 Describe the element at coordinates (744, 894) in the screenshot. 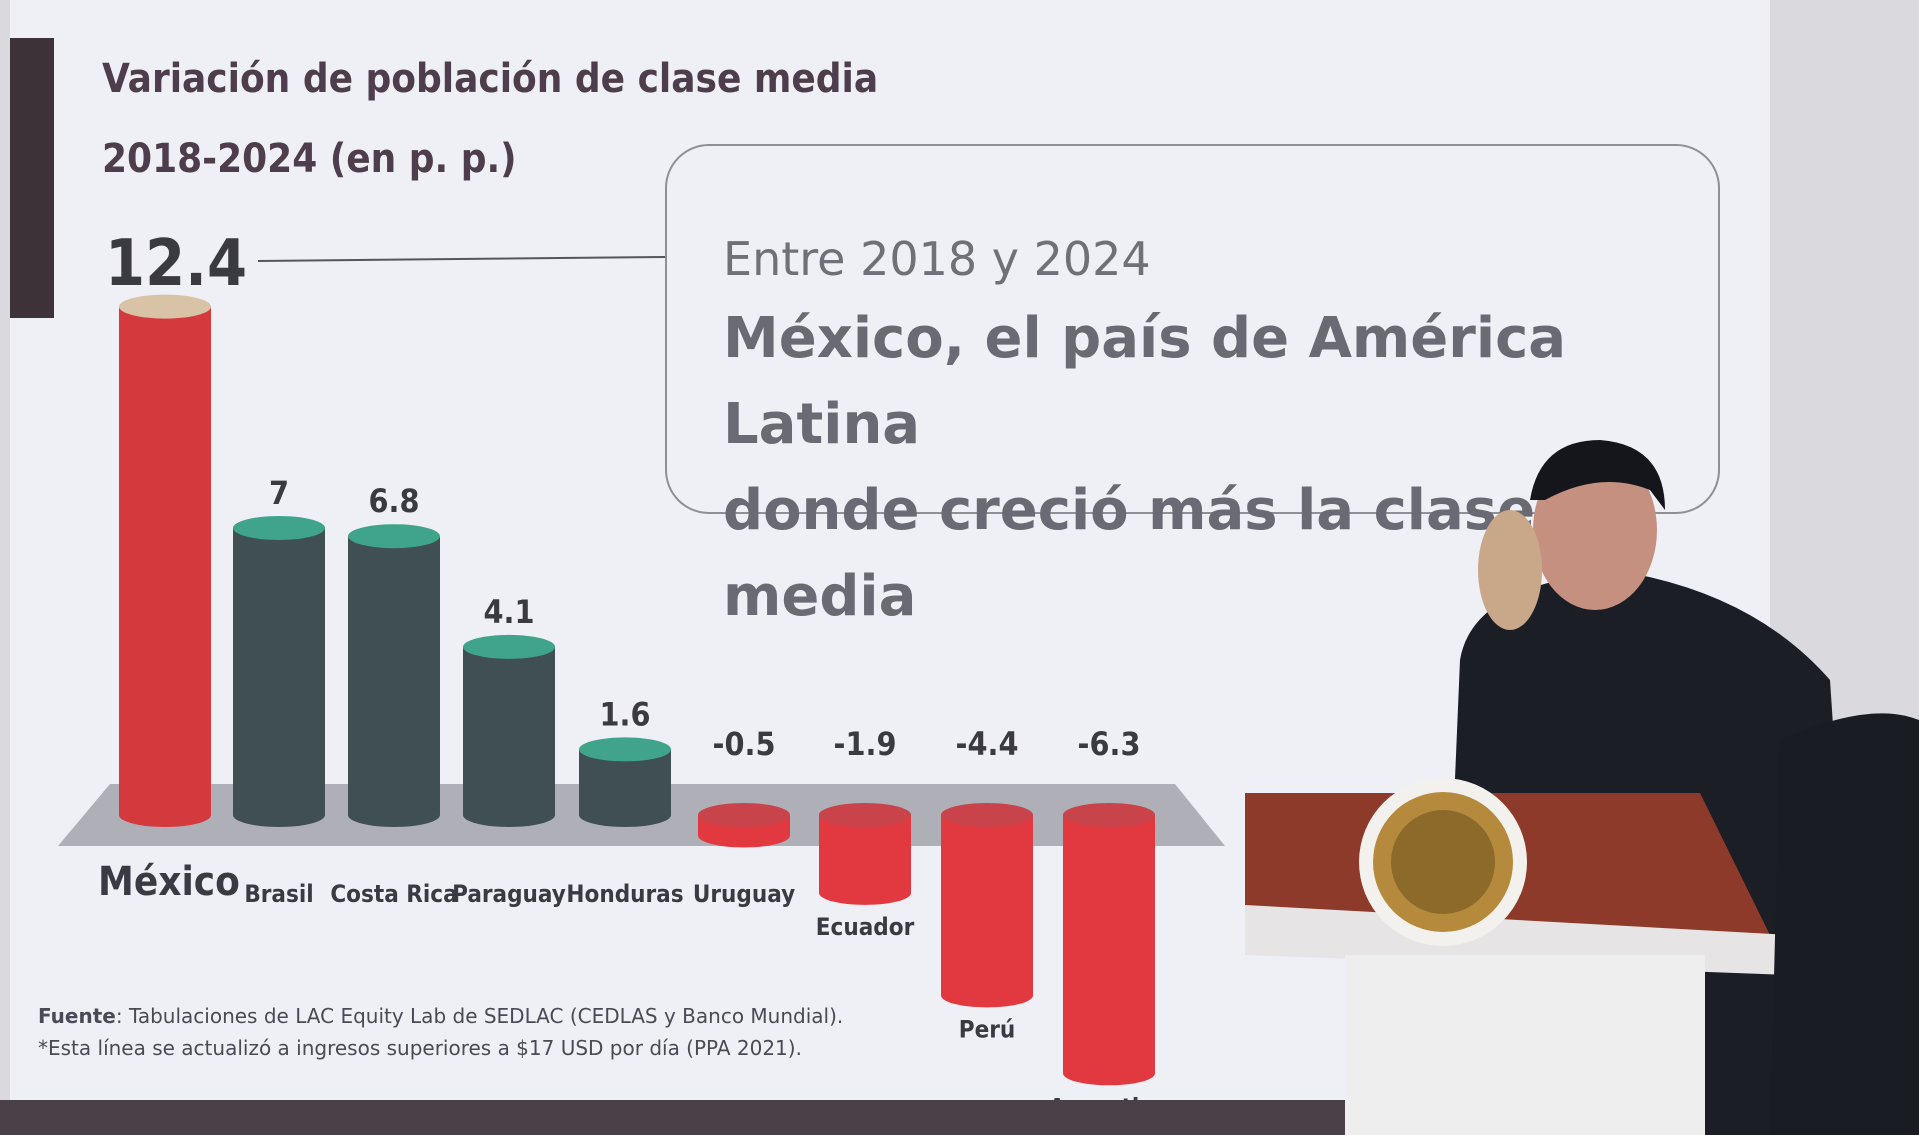

I see `category-label: Uruguay` at that location.